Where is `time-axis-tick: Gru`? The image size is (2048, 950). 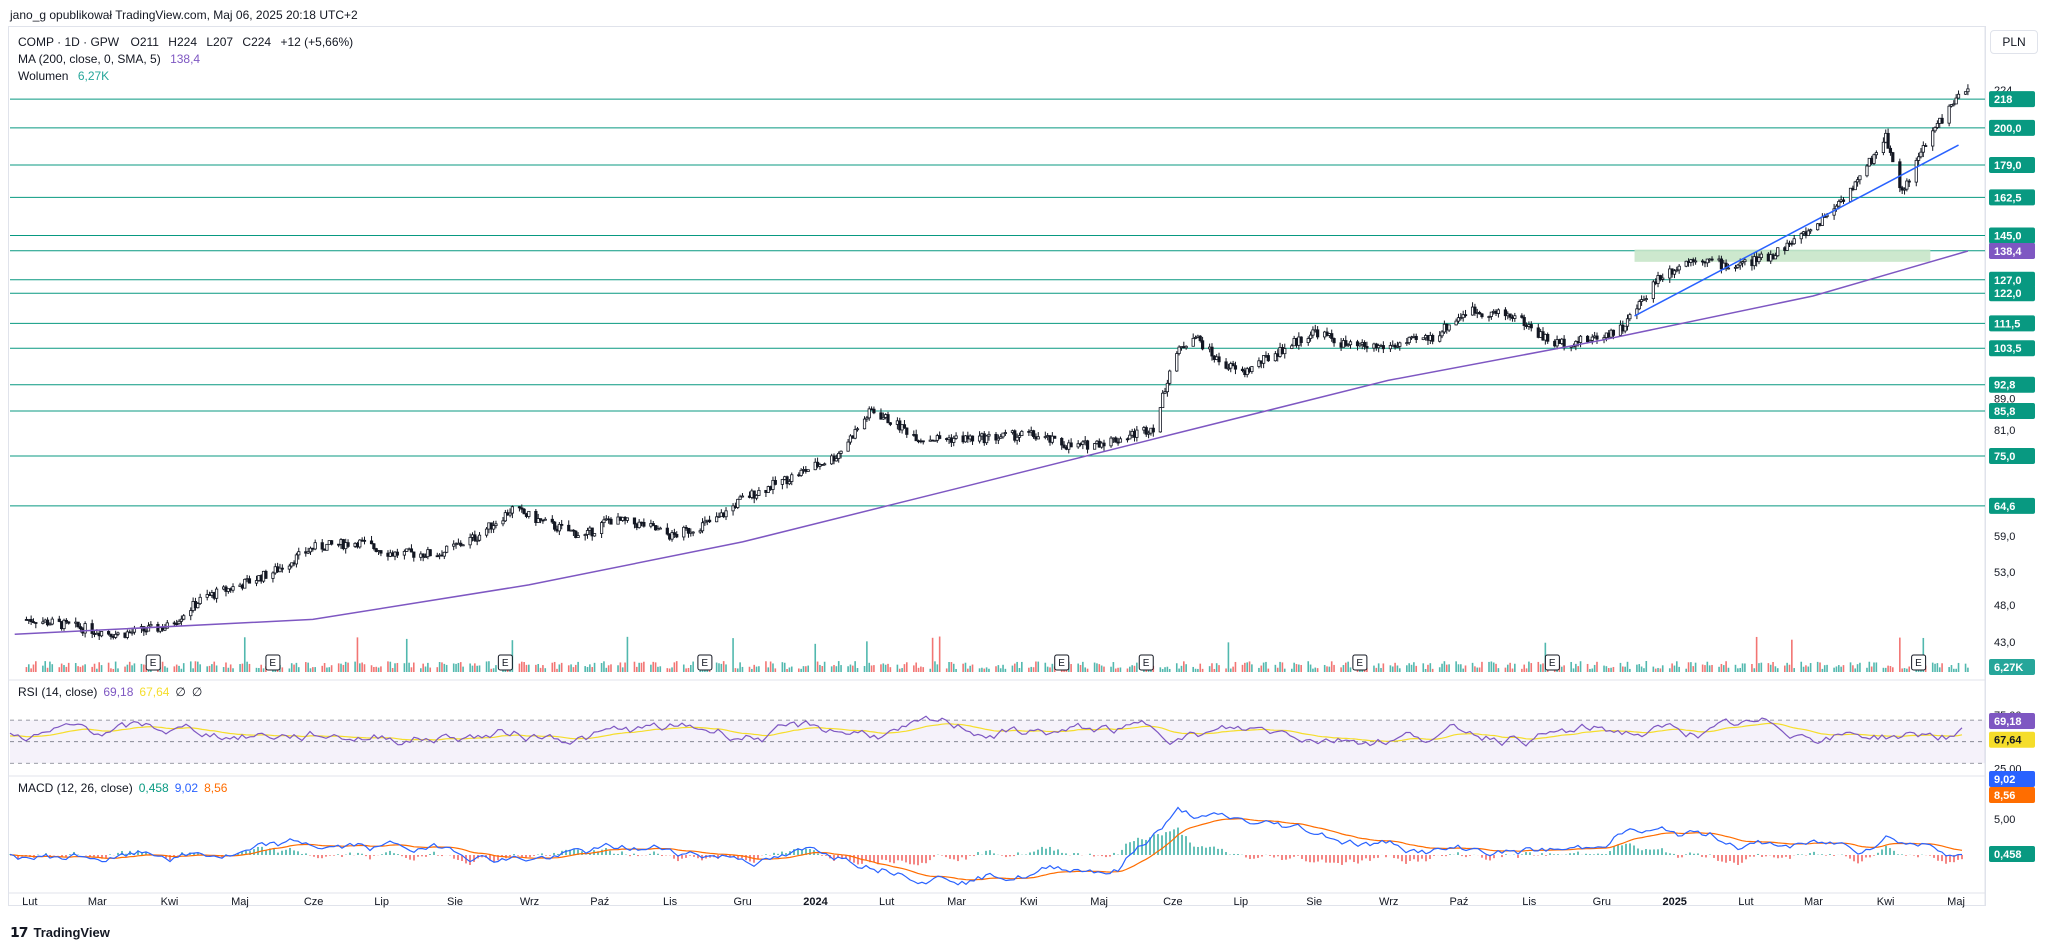 time-axis-tick: Gru is located at coordinates (742, 902).